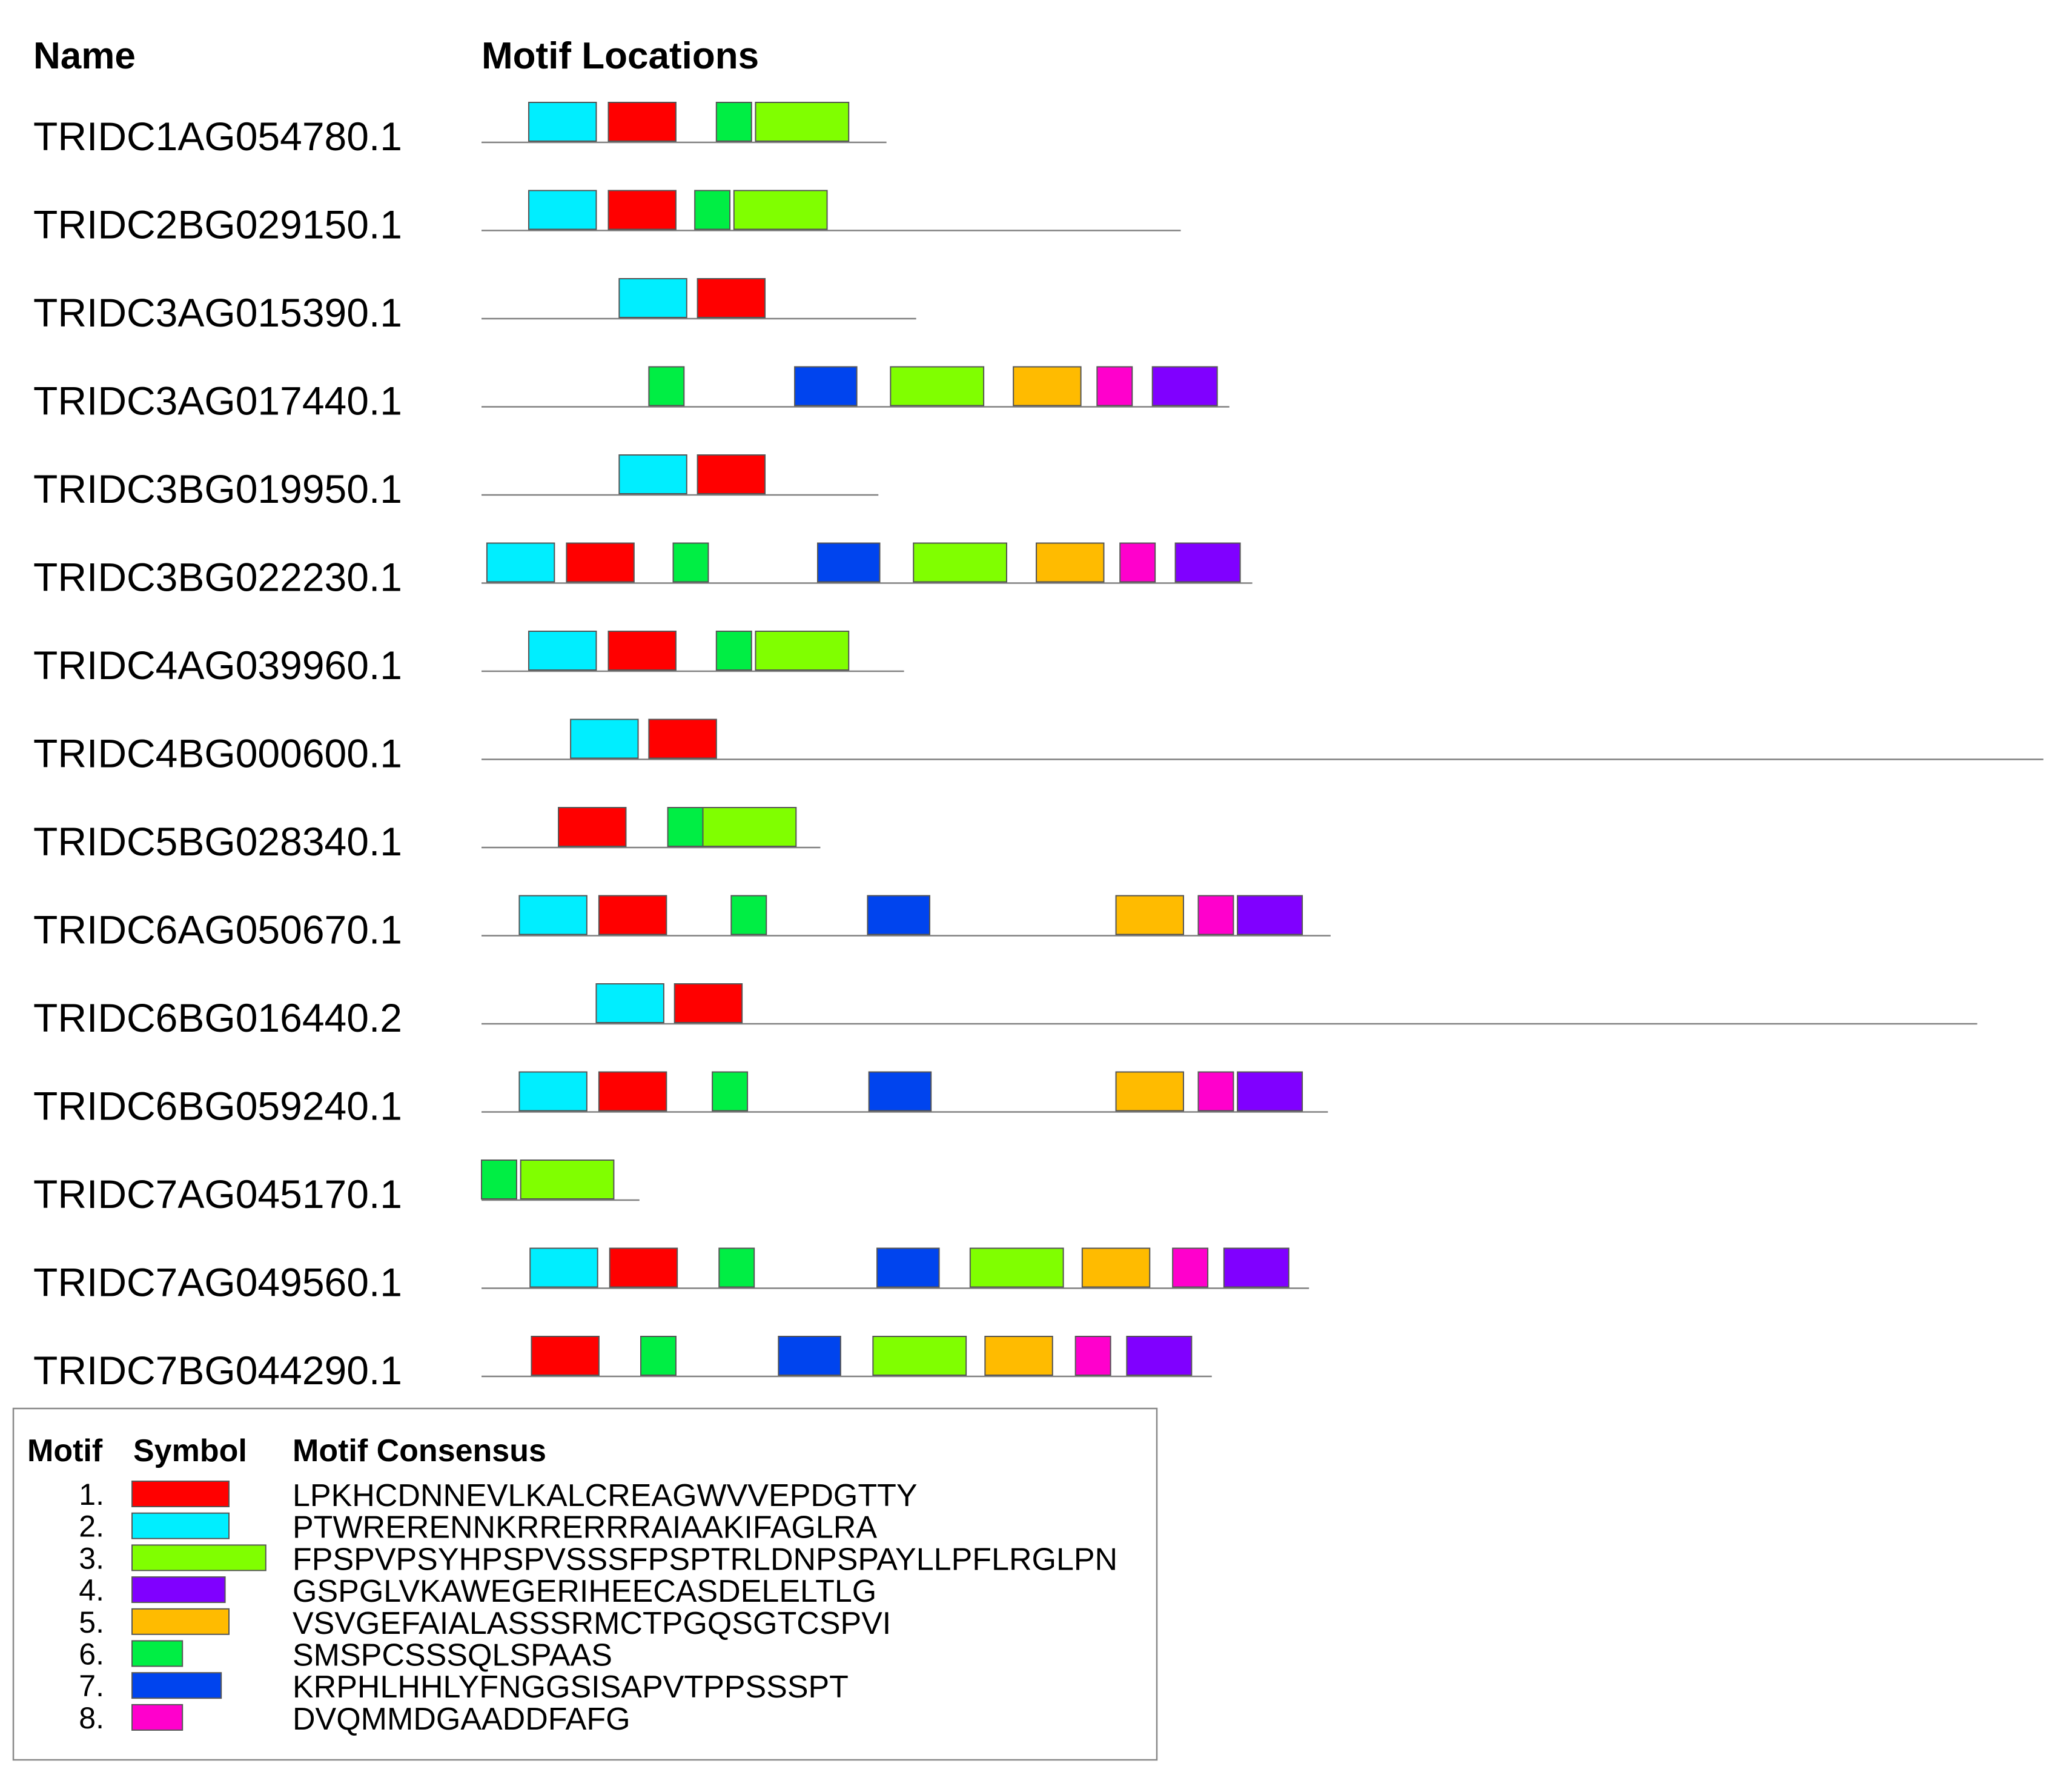 This screenshot has height=1775, width=2072. What do you see at coordinates (217, 1370) in the screenshot?
I see `sequence-name: TRIDC7BG044290.1` at bounding box center [217, 1370].